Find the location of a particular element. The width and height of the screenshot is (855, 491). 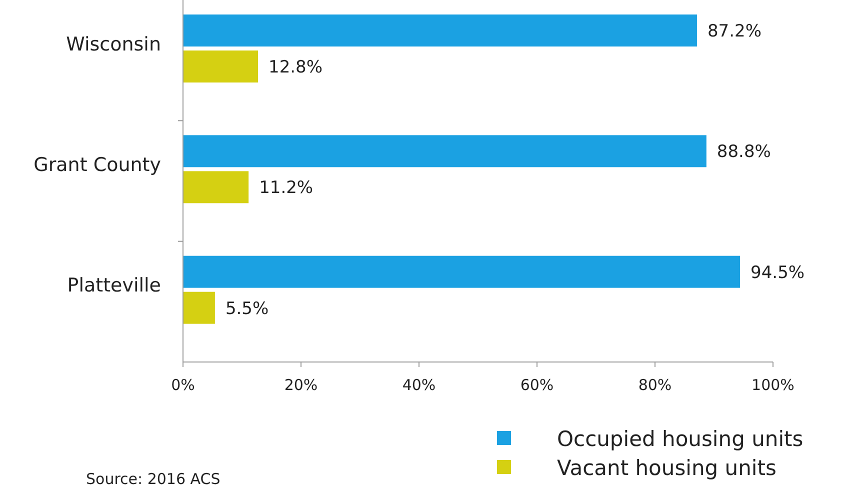

data-label: 94.5% is located at coordinates (777, 272).